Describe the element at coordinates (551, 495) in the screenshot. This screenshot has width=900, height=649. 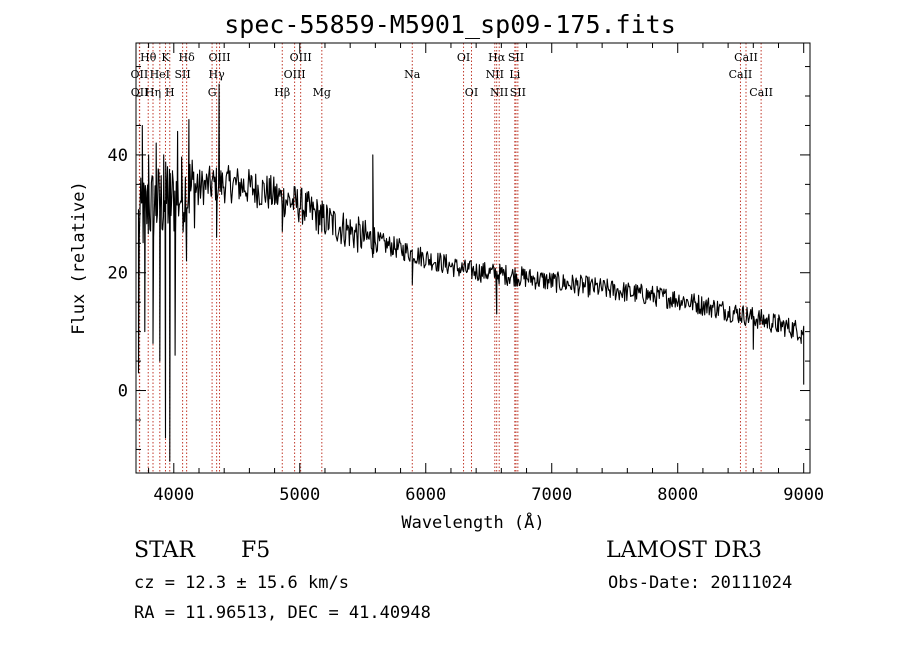
I see `x-tick-label-7000: 7000` at that location.